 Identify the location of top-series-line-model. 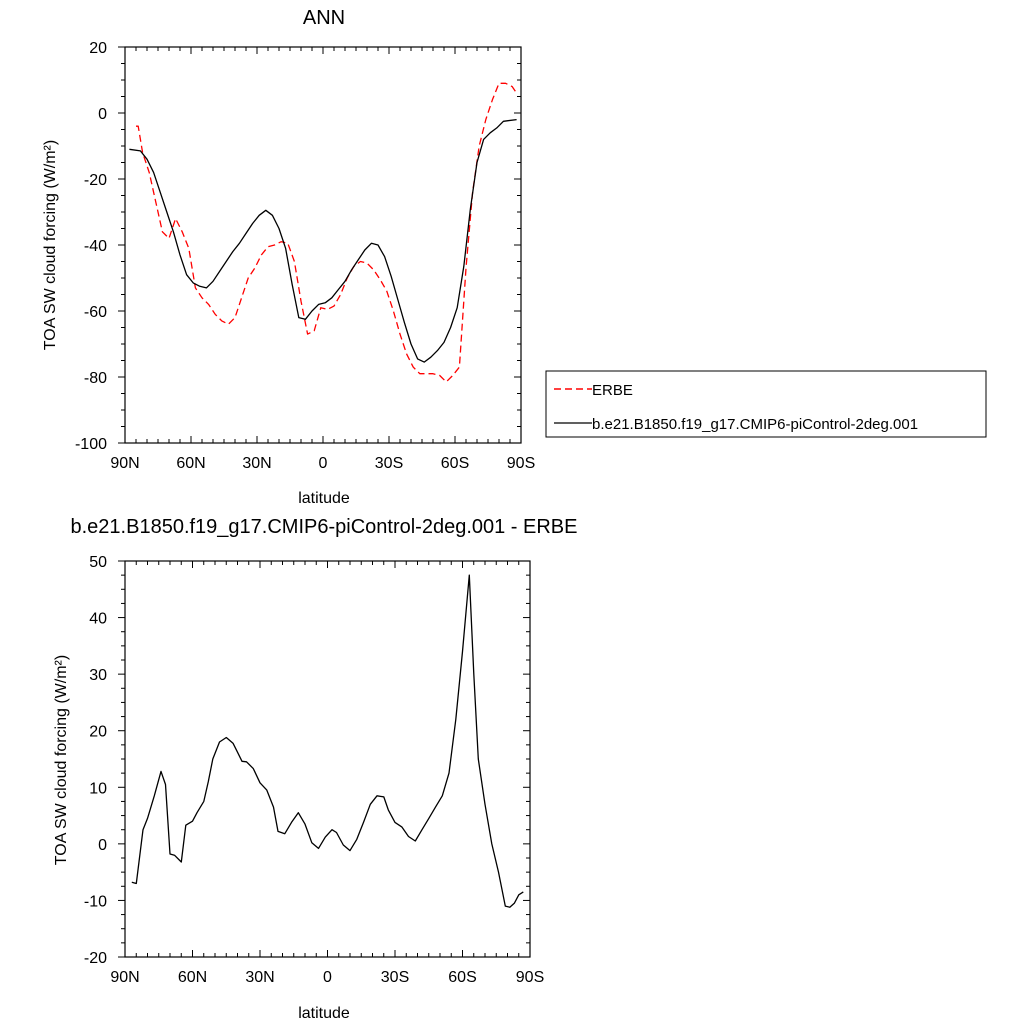
(323, 240).